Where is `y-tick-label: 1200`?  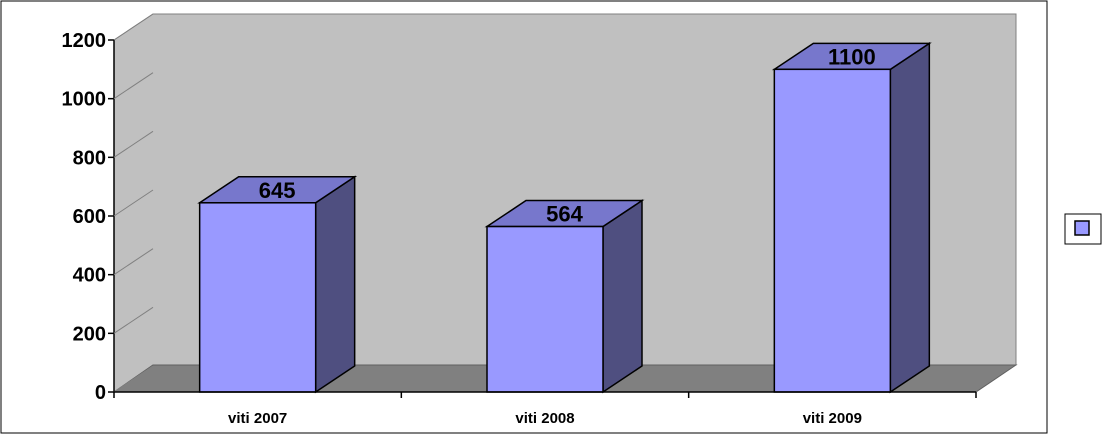 y-tick-label: 1200 is located at coordinates (84, 41).